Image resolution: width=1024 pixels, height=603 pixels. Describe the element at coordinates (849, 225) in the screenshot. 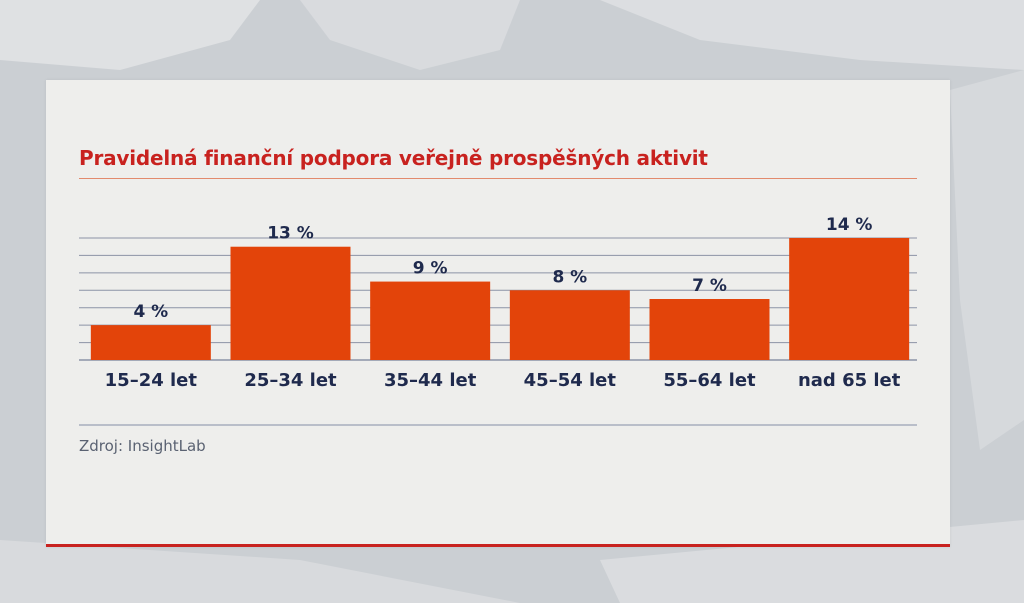

I see `data-label: 14 %` at that location.